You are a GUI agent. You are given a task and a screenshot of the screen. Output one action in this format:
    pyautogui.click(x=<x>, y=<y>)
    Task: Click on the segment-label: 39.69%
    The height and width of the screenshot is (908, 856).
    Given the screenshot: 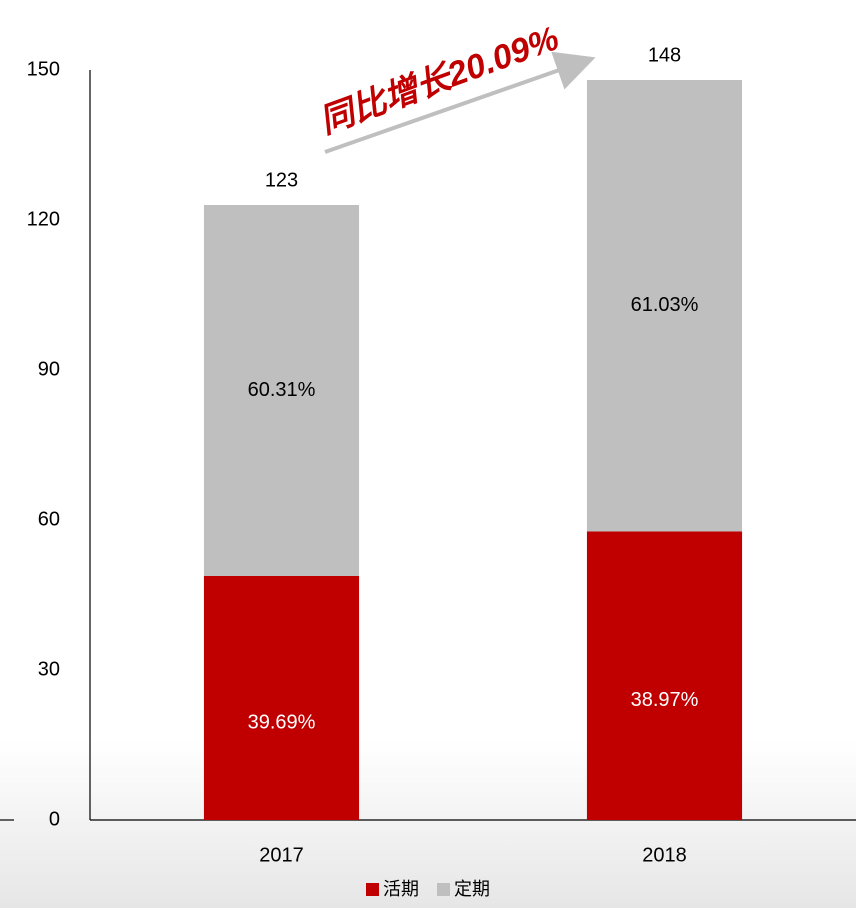 What is the action you would take?
    pyautogui.click(x=282, y=722)
    